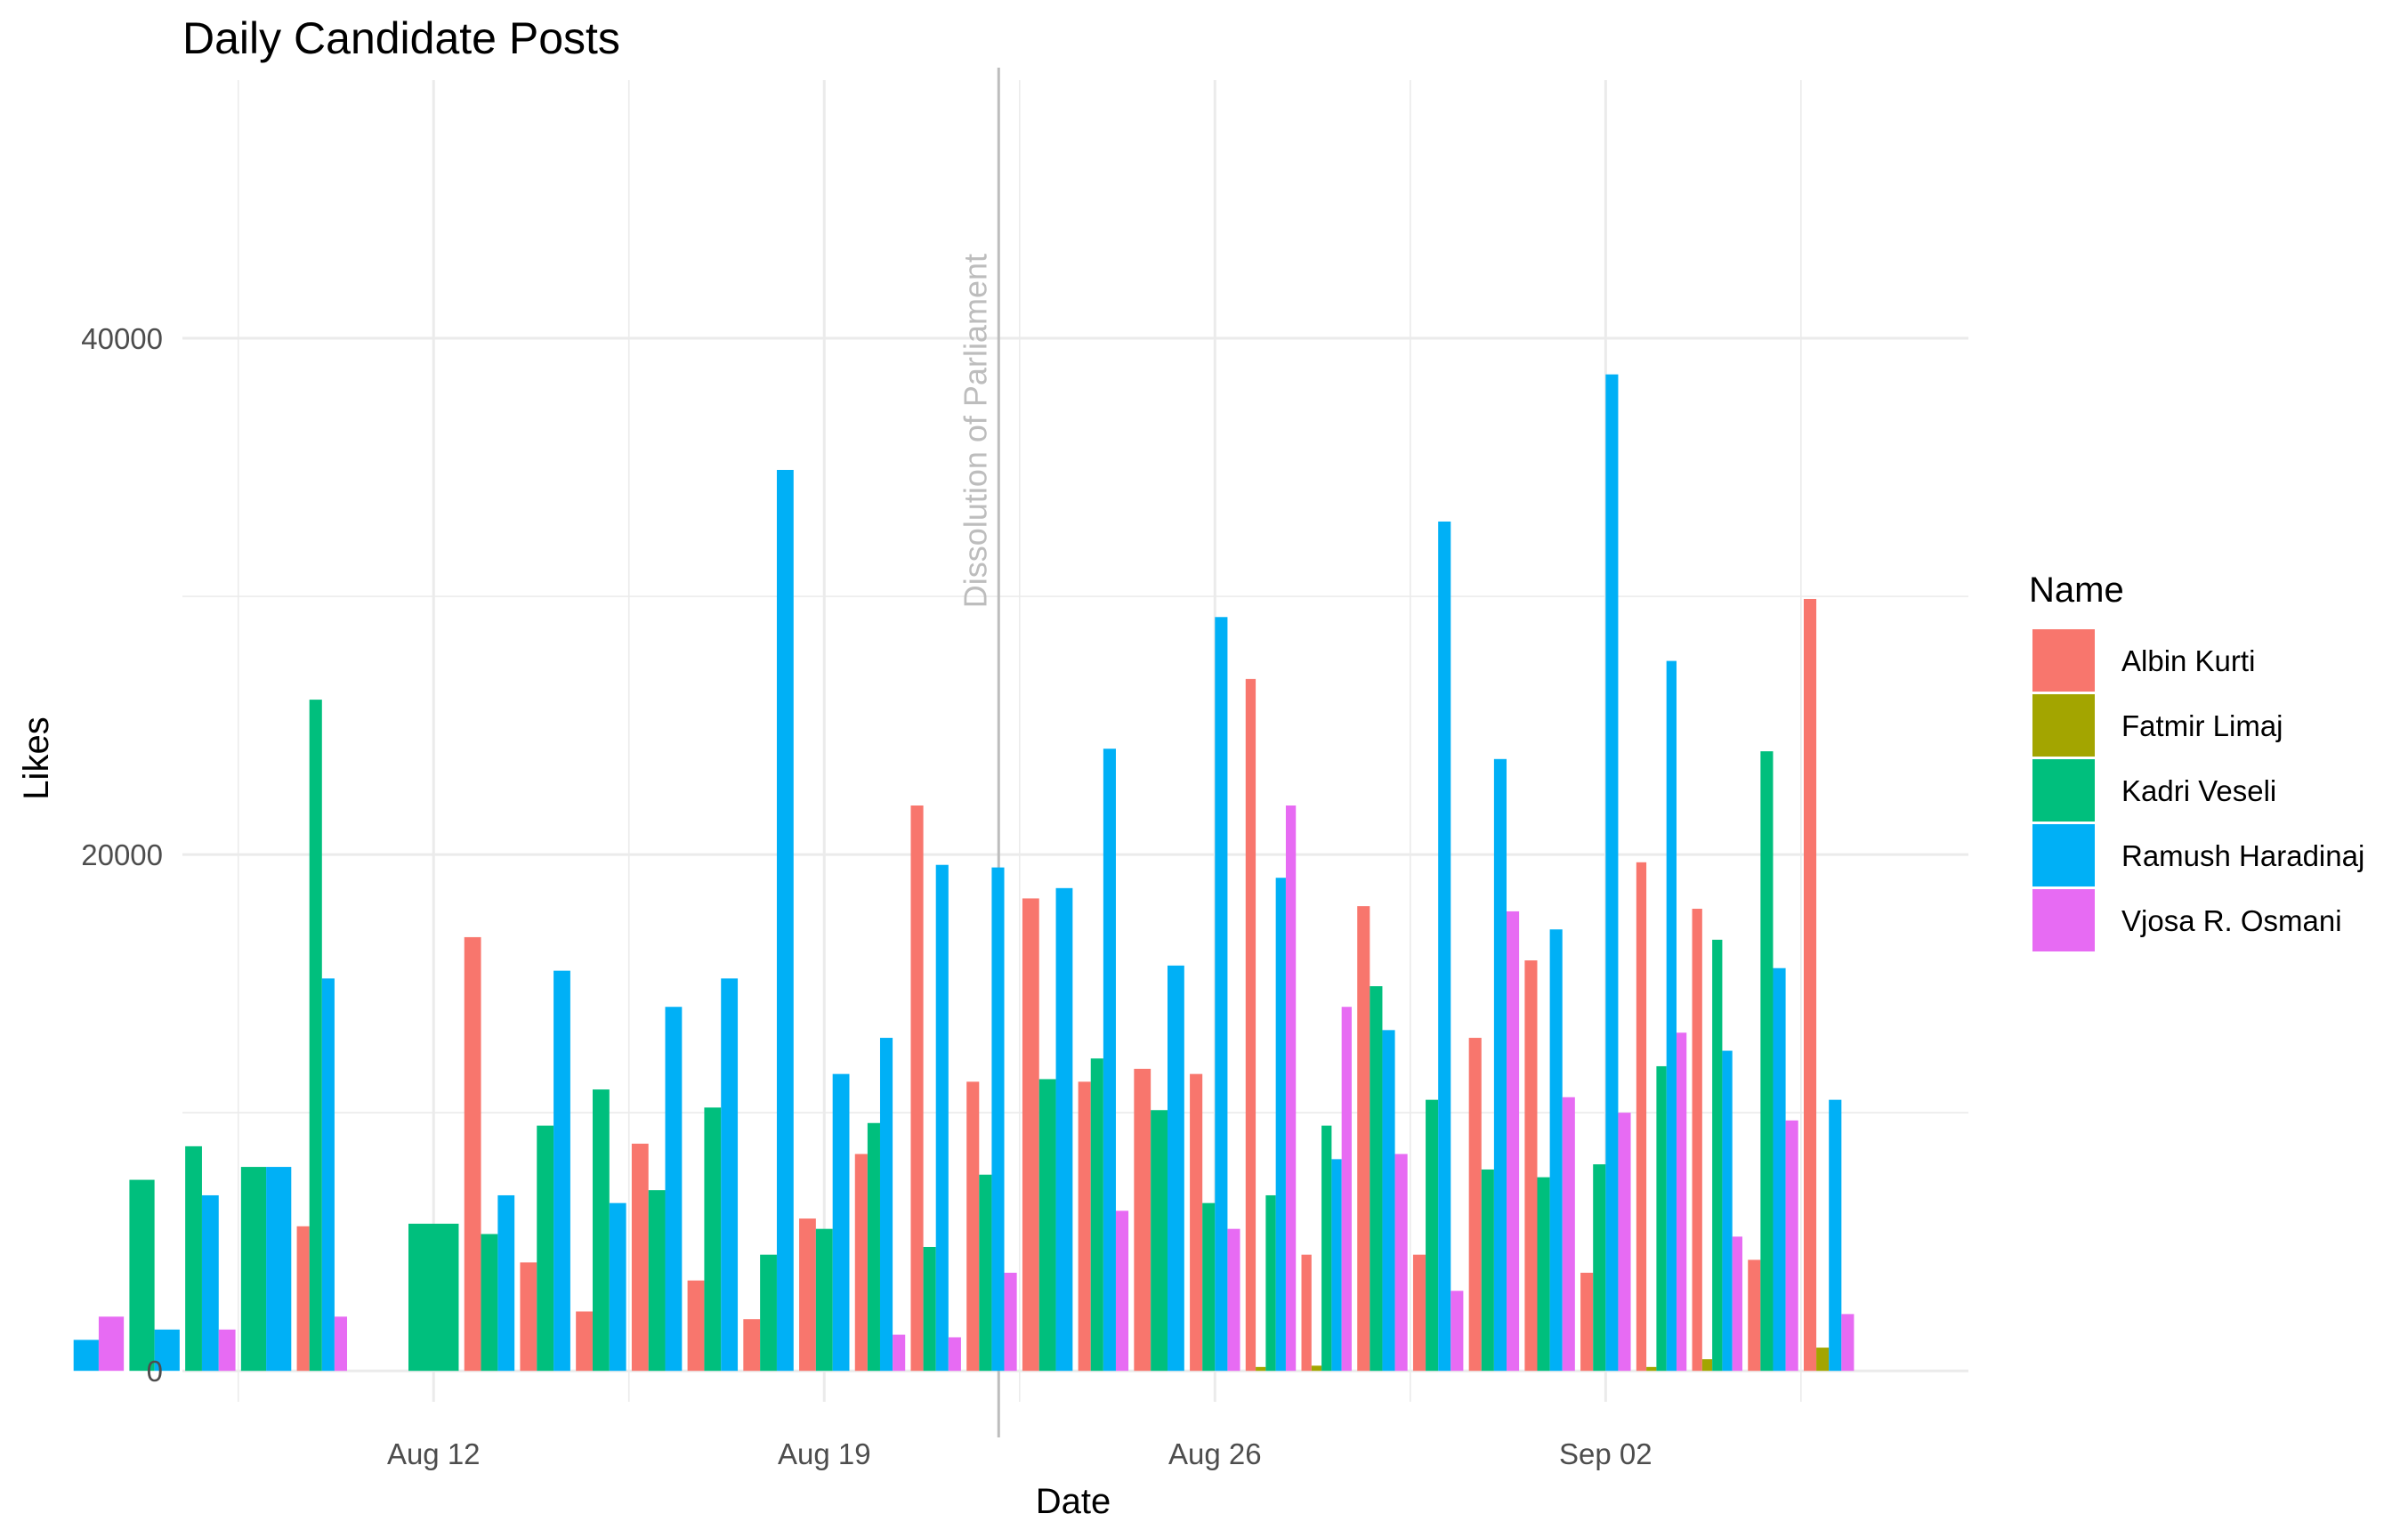  I want to click on x-tick-label: Aug 26, so click(1215, 1453).